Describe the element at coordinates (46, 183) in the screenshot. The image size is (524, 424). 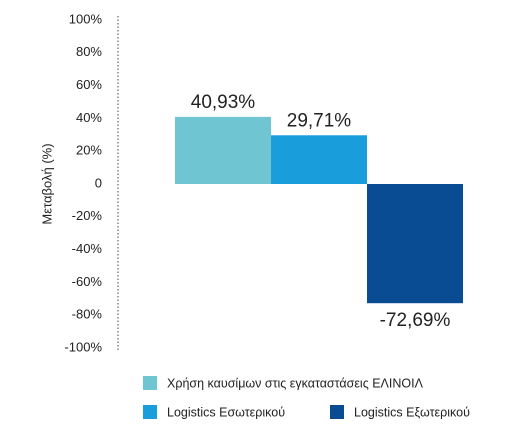
I see `y-axis-label: Μεταβολή (%)` at that location.